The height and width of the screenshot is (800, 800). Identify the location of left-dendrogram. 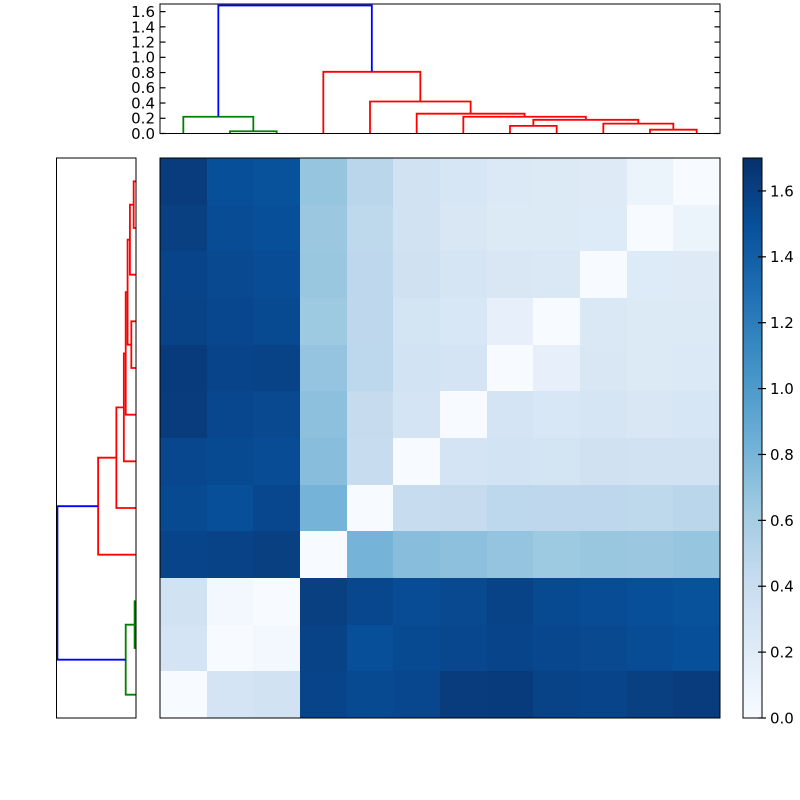
(96, 438).